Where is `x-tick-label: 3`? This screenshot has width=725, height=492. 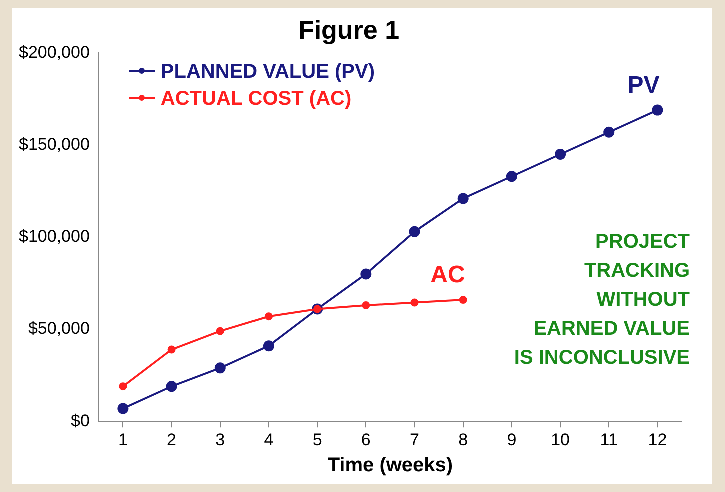 x-tick-label: 3 is located at coordinates (221, 440).